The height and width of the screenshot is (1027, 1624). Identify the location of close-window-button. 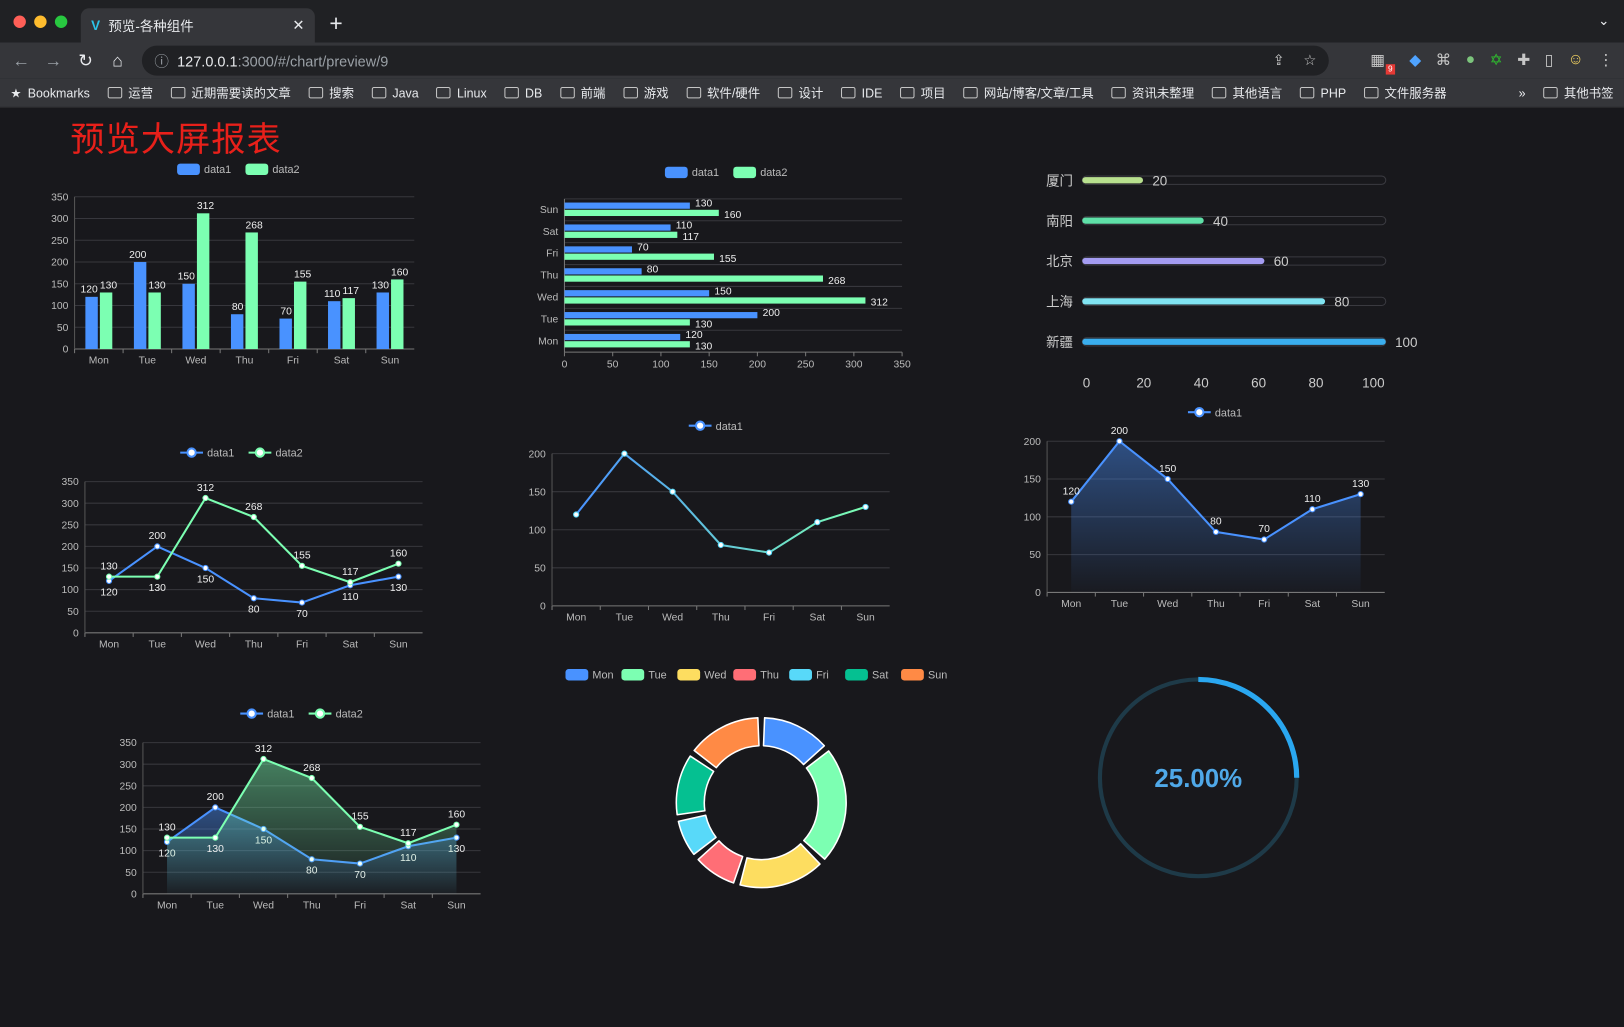
(19, 21).